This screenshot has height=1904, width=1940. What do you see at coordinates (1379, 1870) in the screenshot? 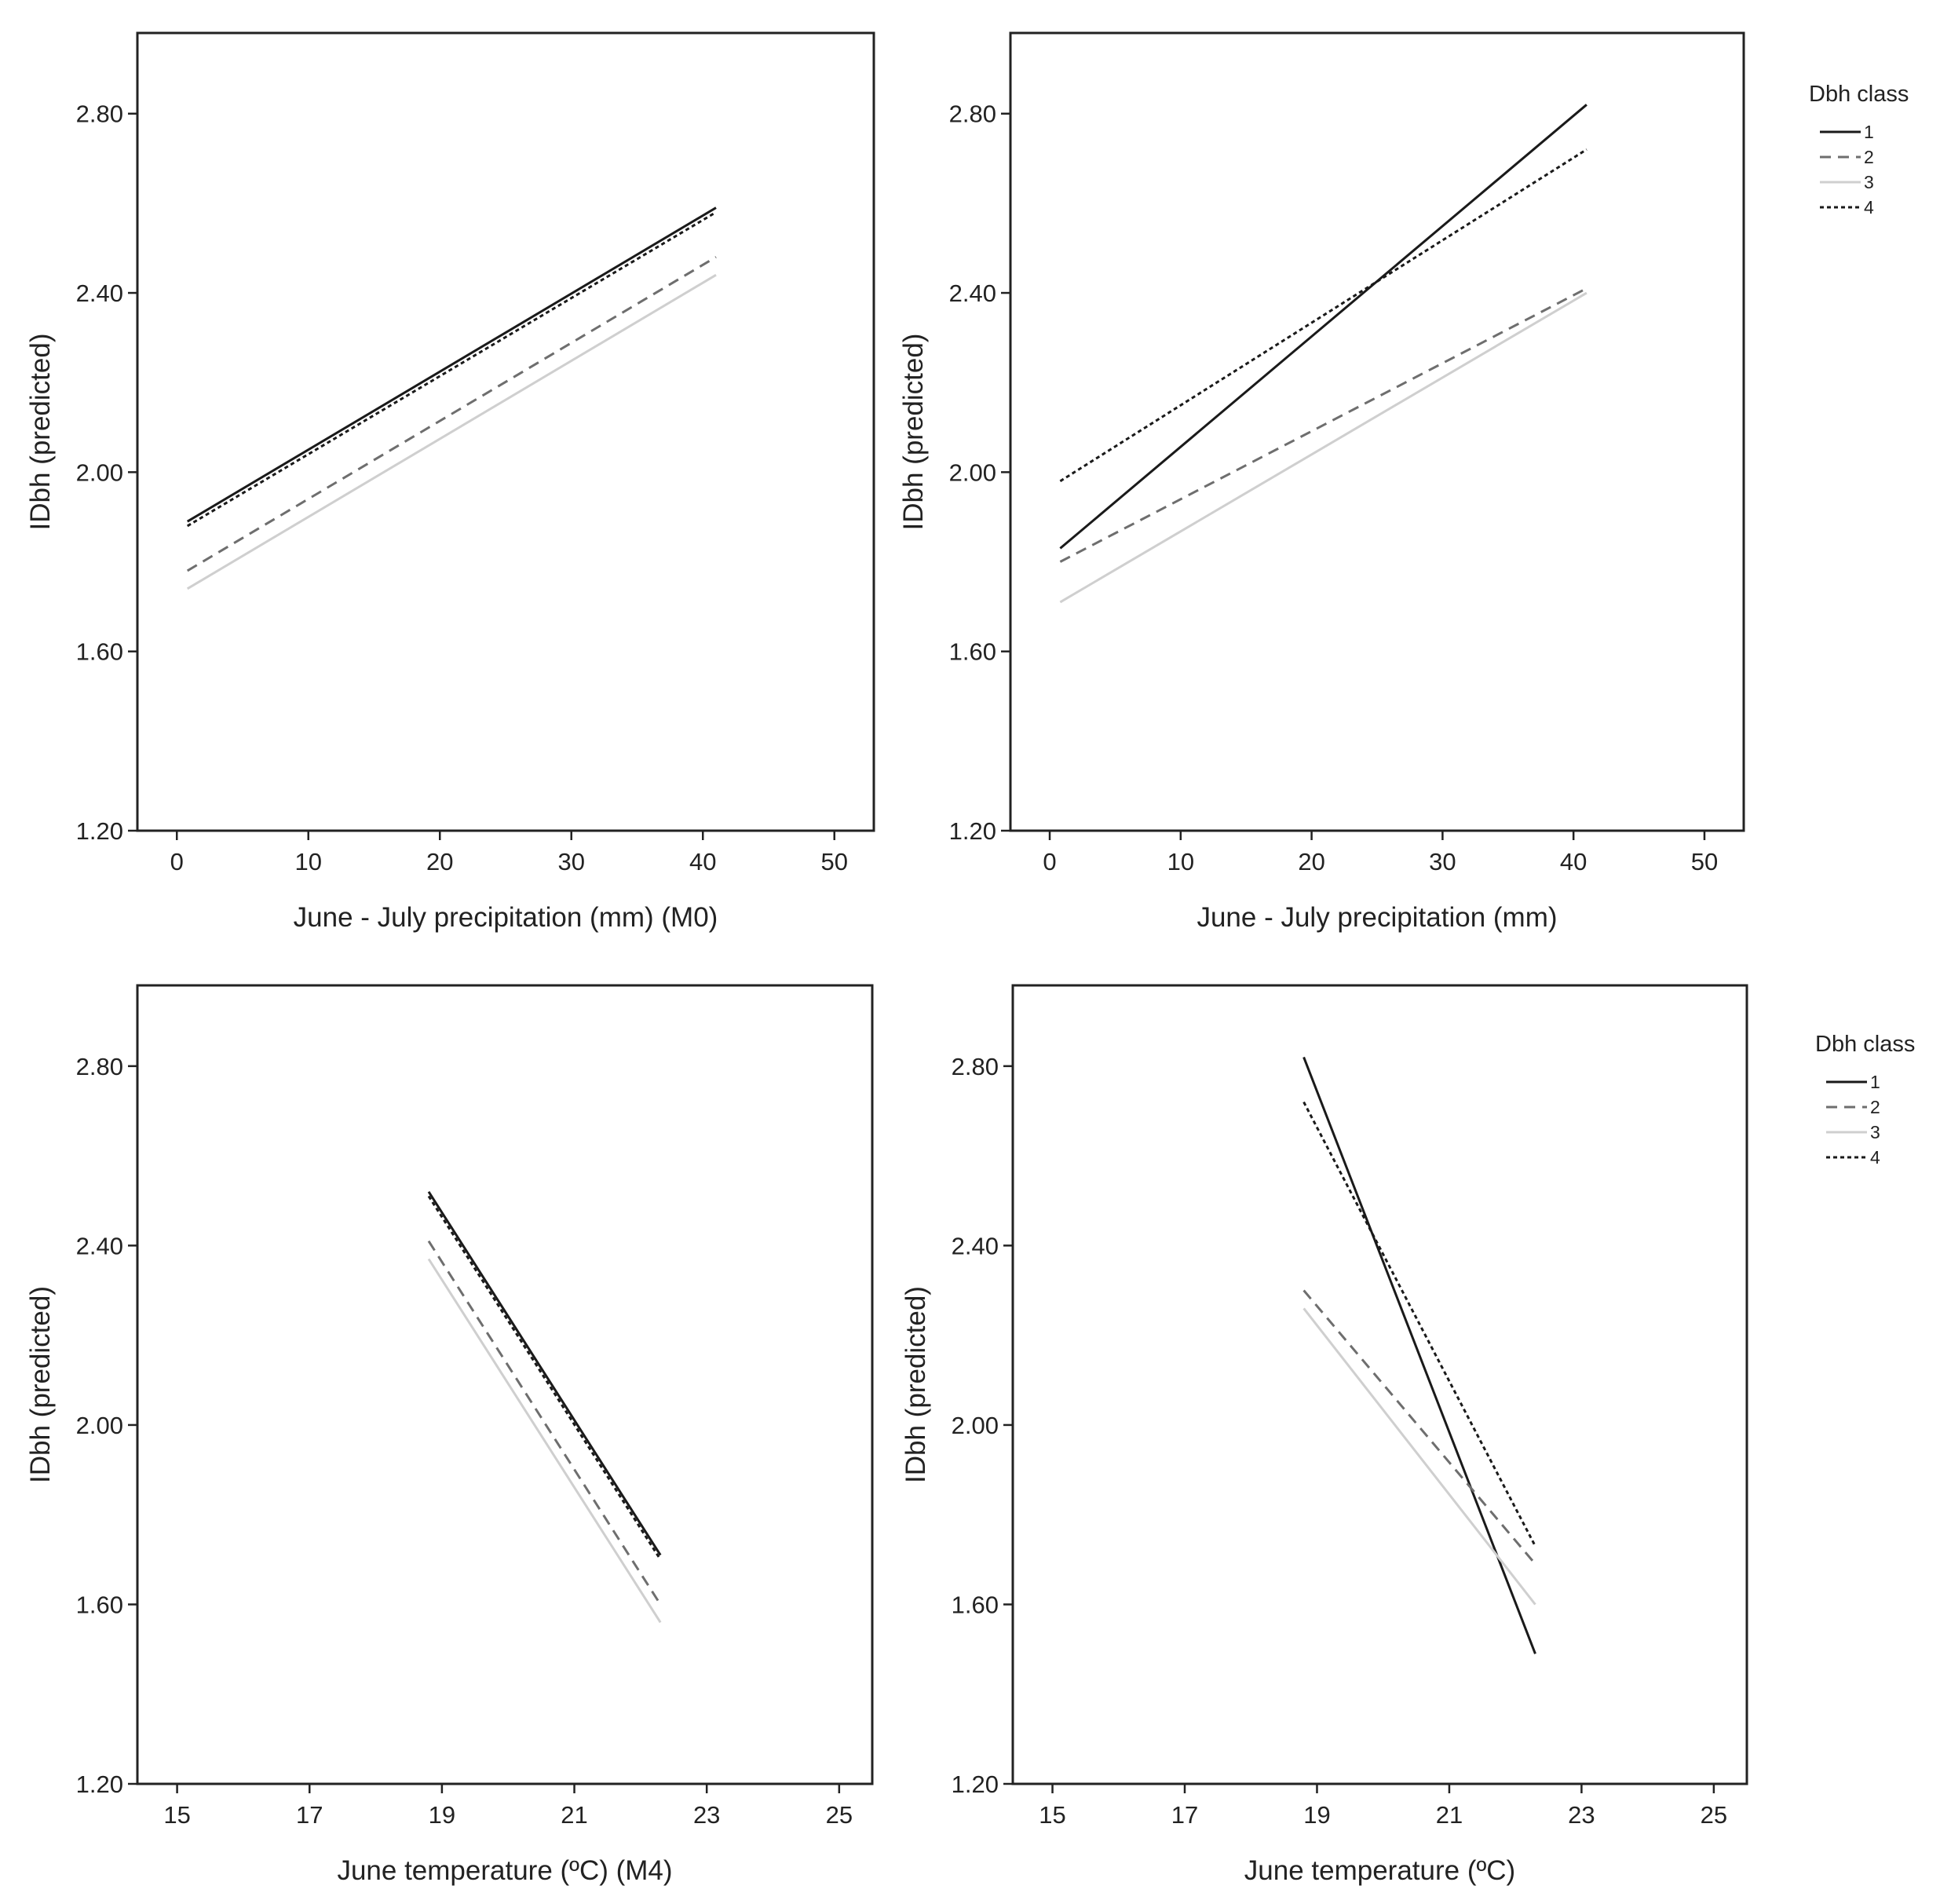
I see `x-axis-title: June temperature (ºC)` at bounding box center [1379, 1870].